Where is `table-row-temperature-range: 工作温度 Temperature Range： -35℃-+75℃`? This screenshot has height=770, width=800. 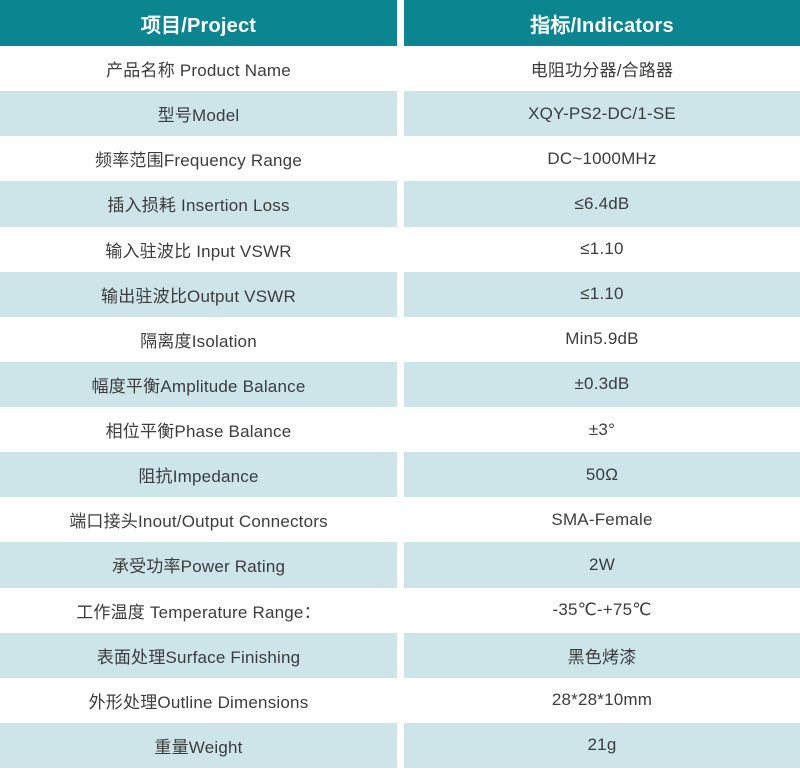
table-row-temperature-range: 工作温度 Temperature Range： -35℃-+75℃ is located at coordinates (400, 610).